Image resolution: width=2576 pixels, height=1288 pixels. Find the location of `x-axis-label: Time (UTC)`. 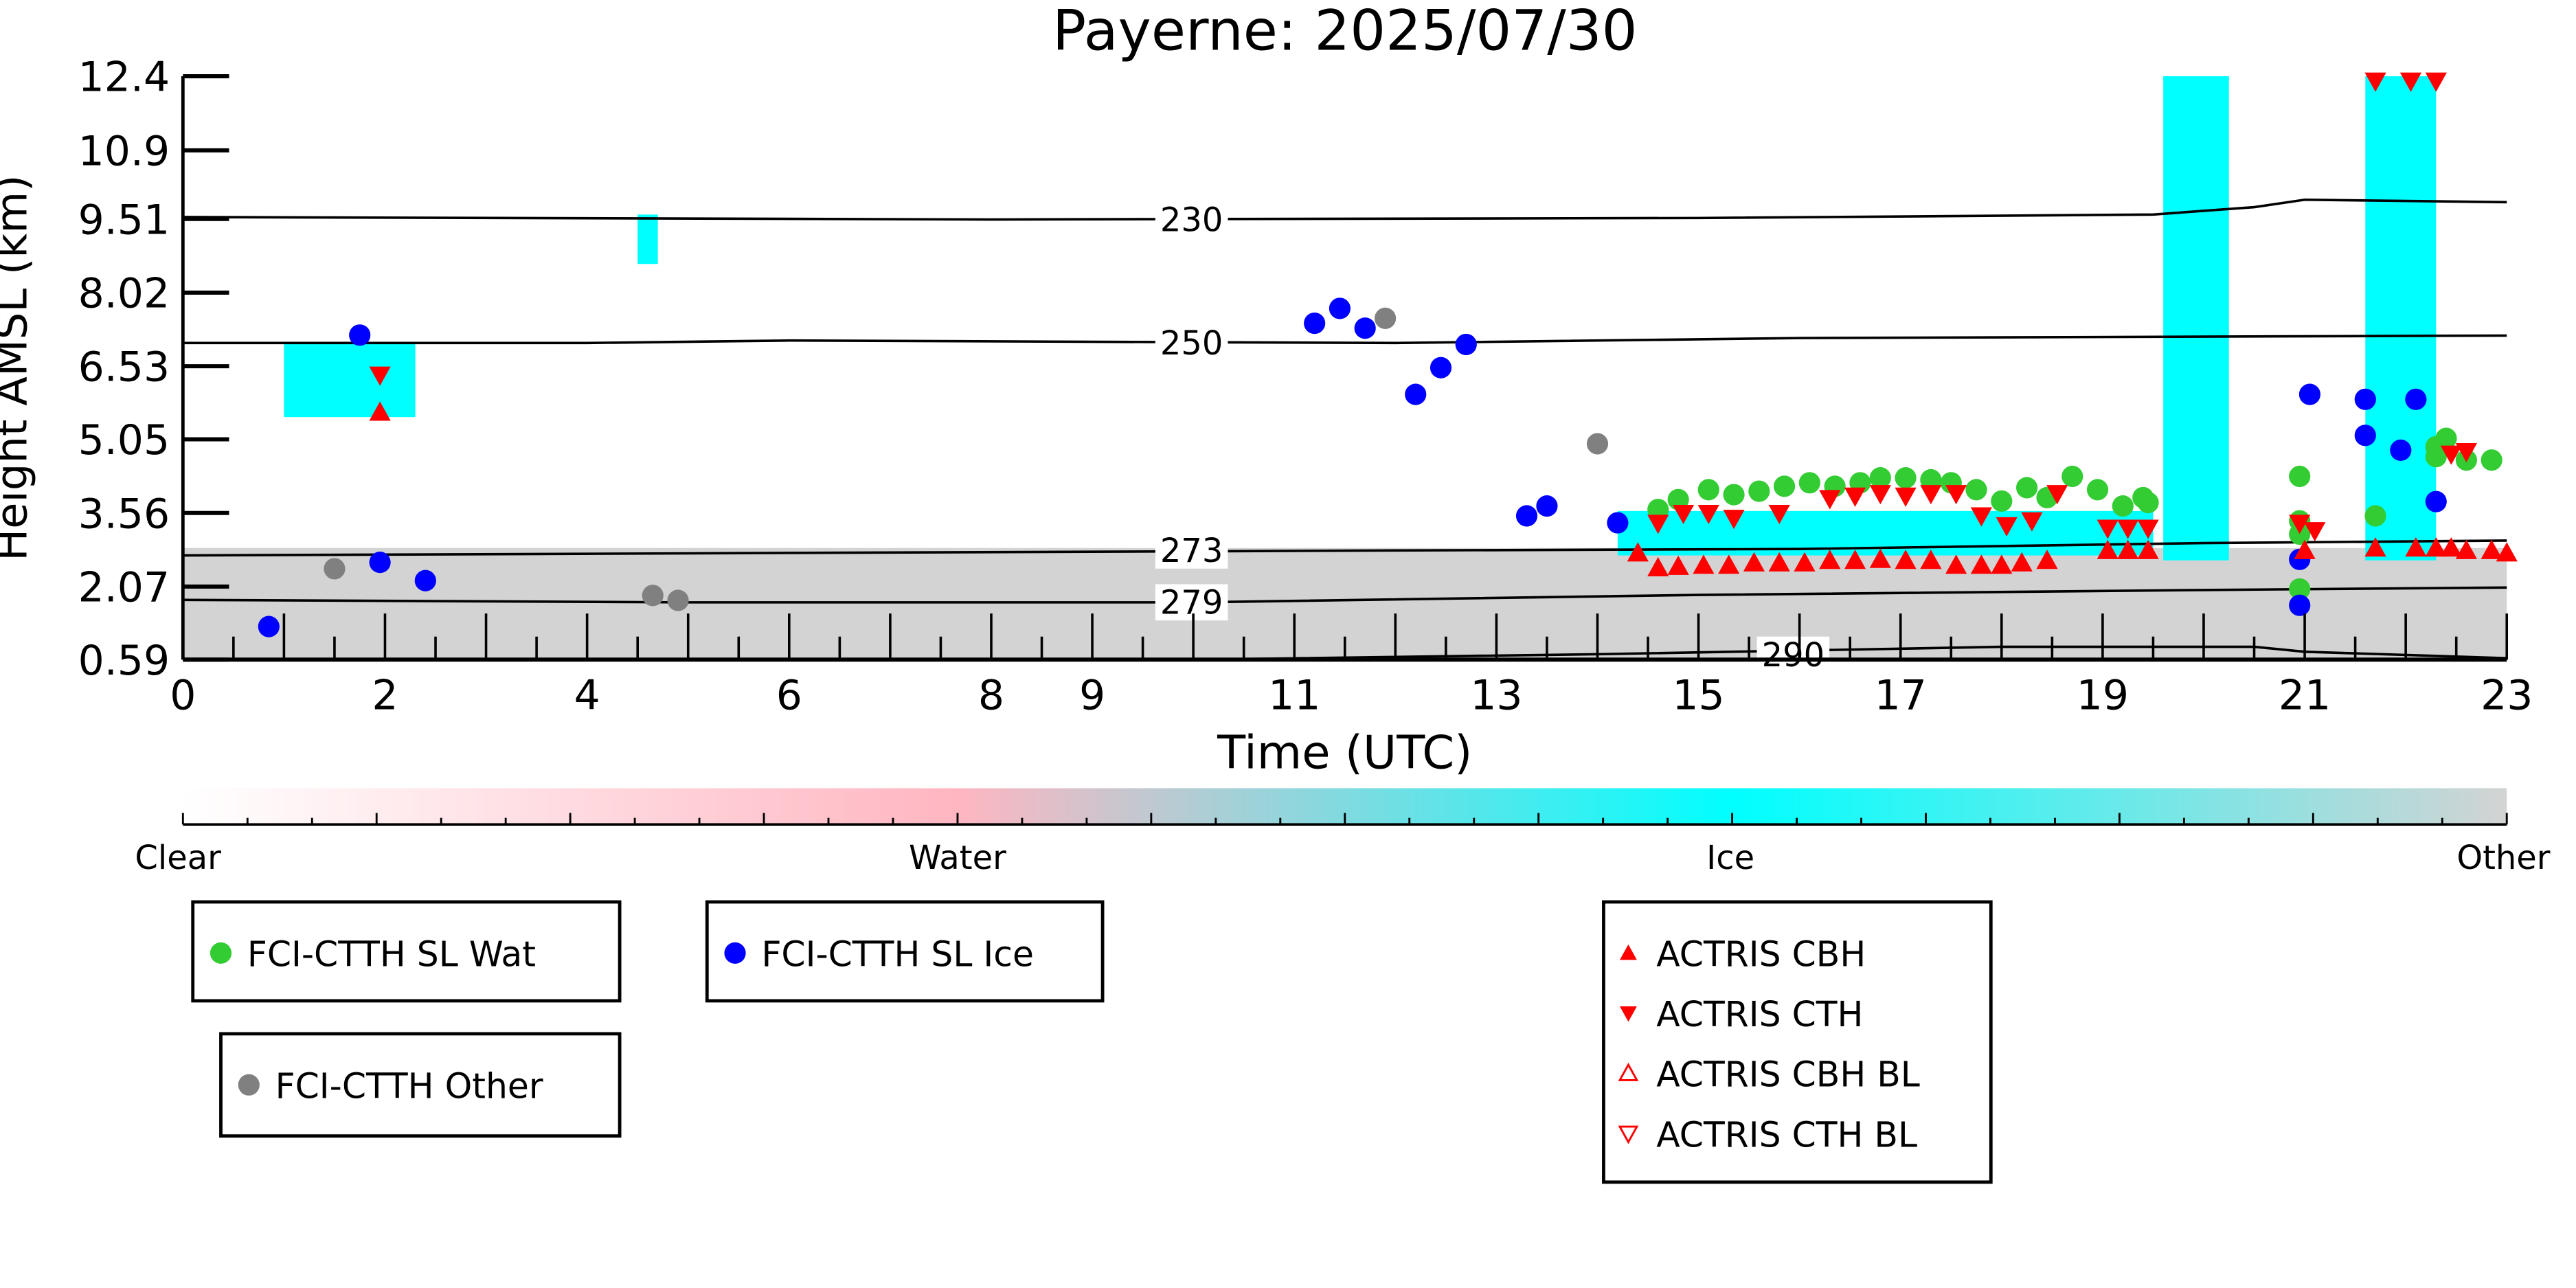

x-axis-label: Time (UTC) is located at coordinates (1344, 753).